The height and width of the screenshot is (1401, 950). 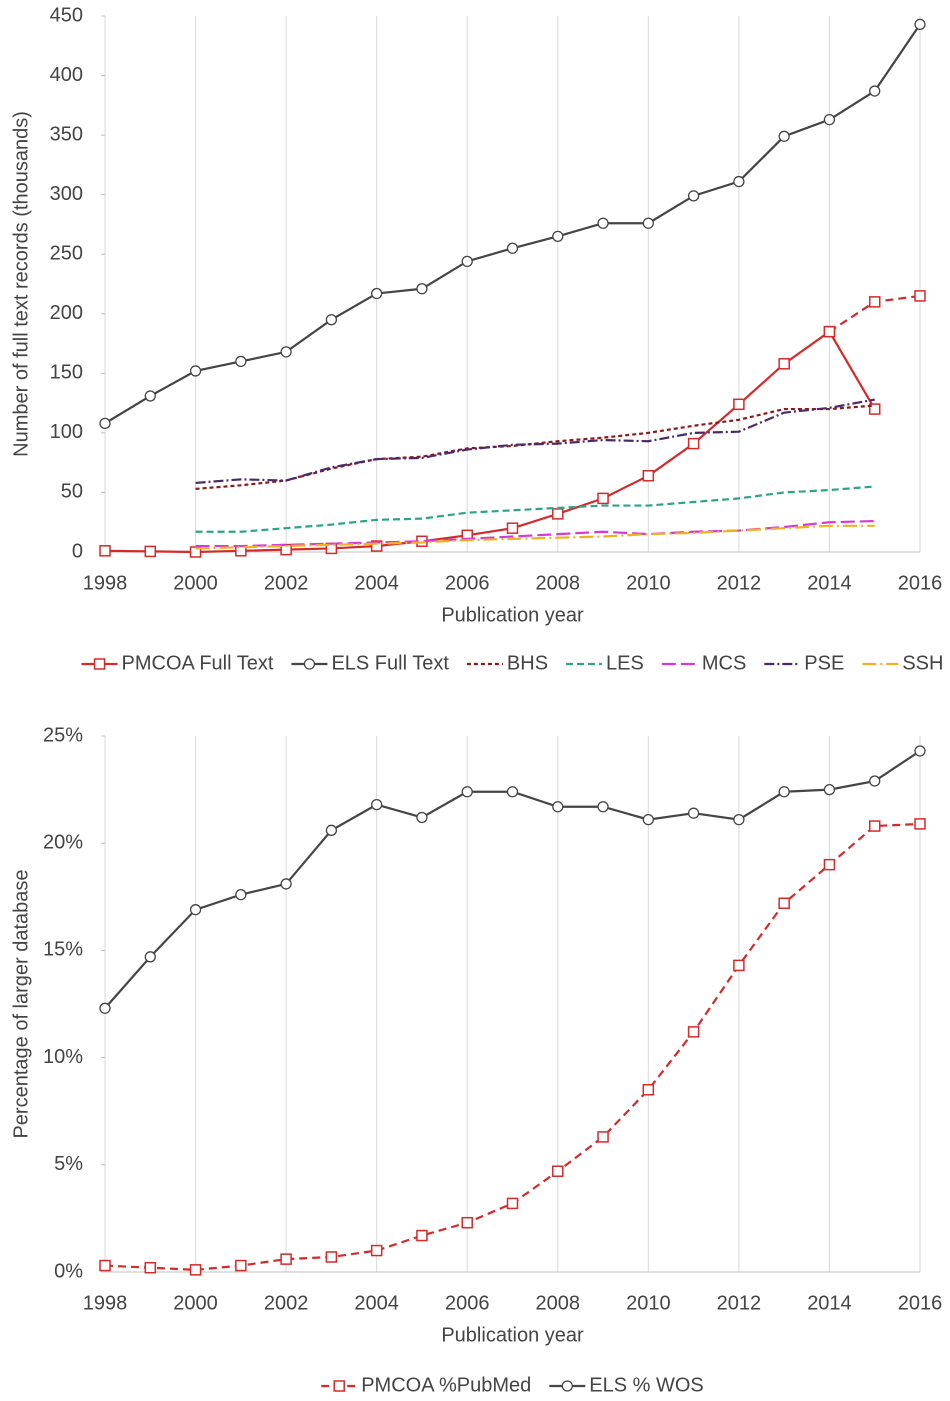 What do you see at coordinates (66, 194) in the screenshot?
I see `y-tick-label: 300` at bounding box center [66, 194].